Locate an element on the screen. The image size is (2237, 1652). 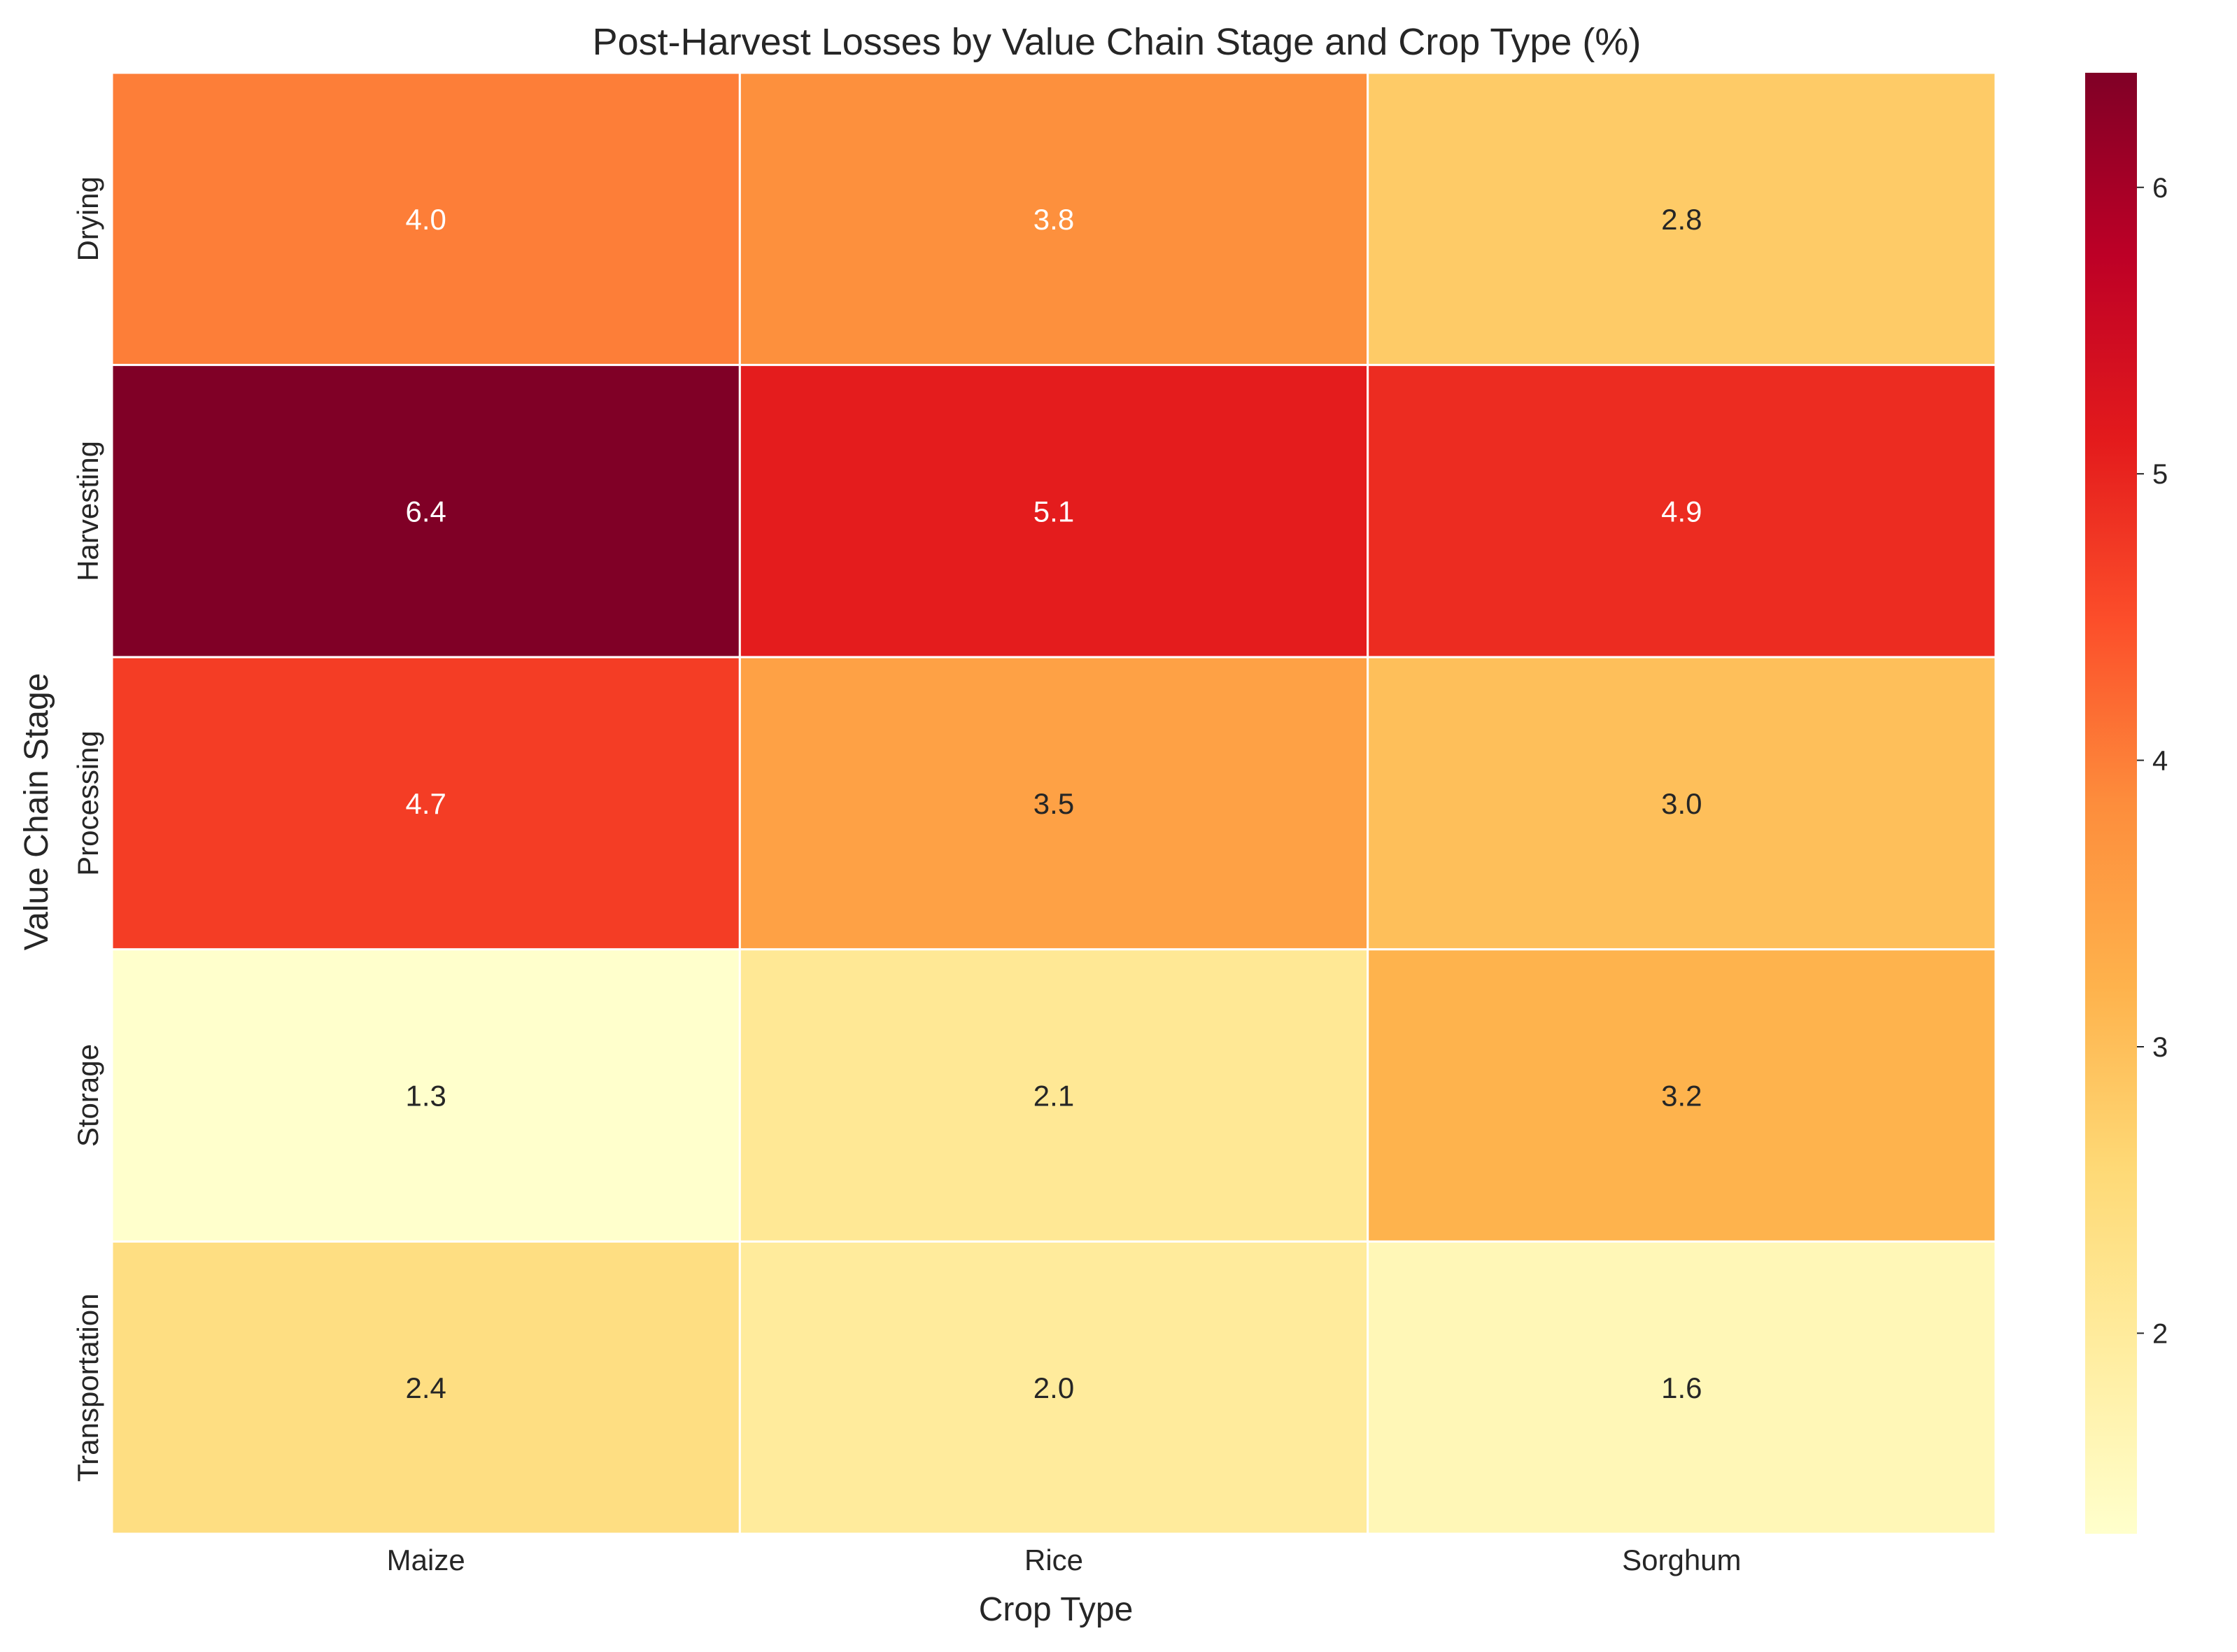
heatmap-cell-value: 6.4 is located at coordinates (425, 511).